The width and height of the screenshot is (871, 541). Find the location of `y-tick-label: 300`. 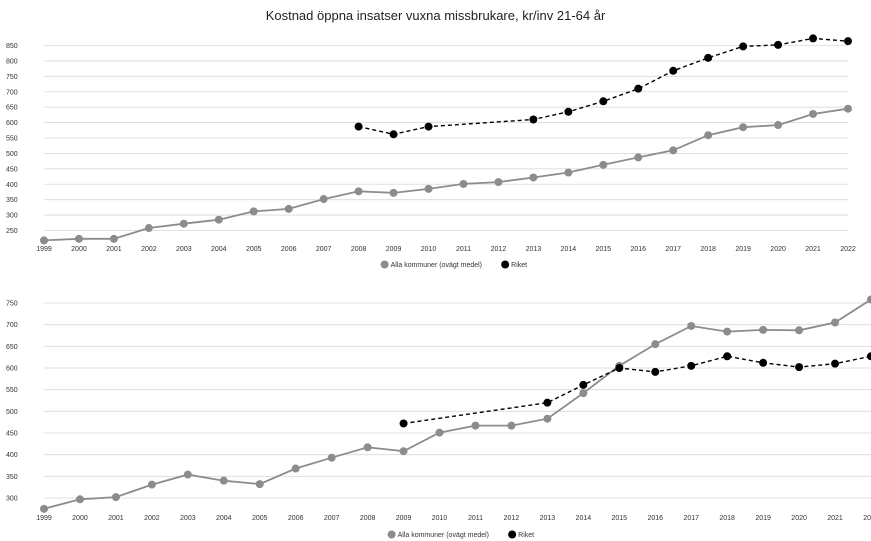

y-tick-label: 300 is located at coordinates (12, 499).